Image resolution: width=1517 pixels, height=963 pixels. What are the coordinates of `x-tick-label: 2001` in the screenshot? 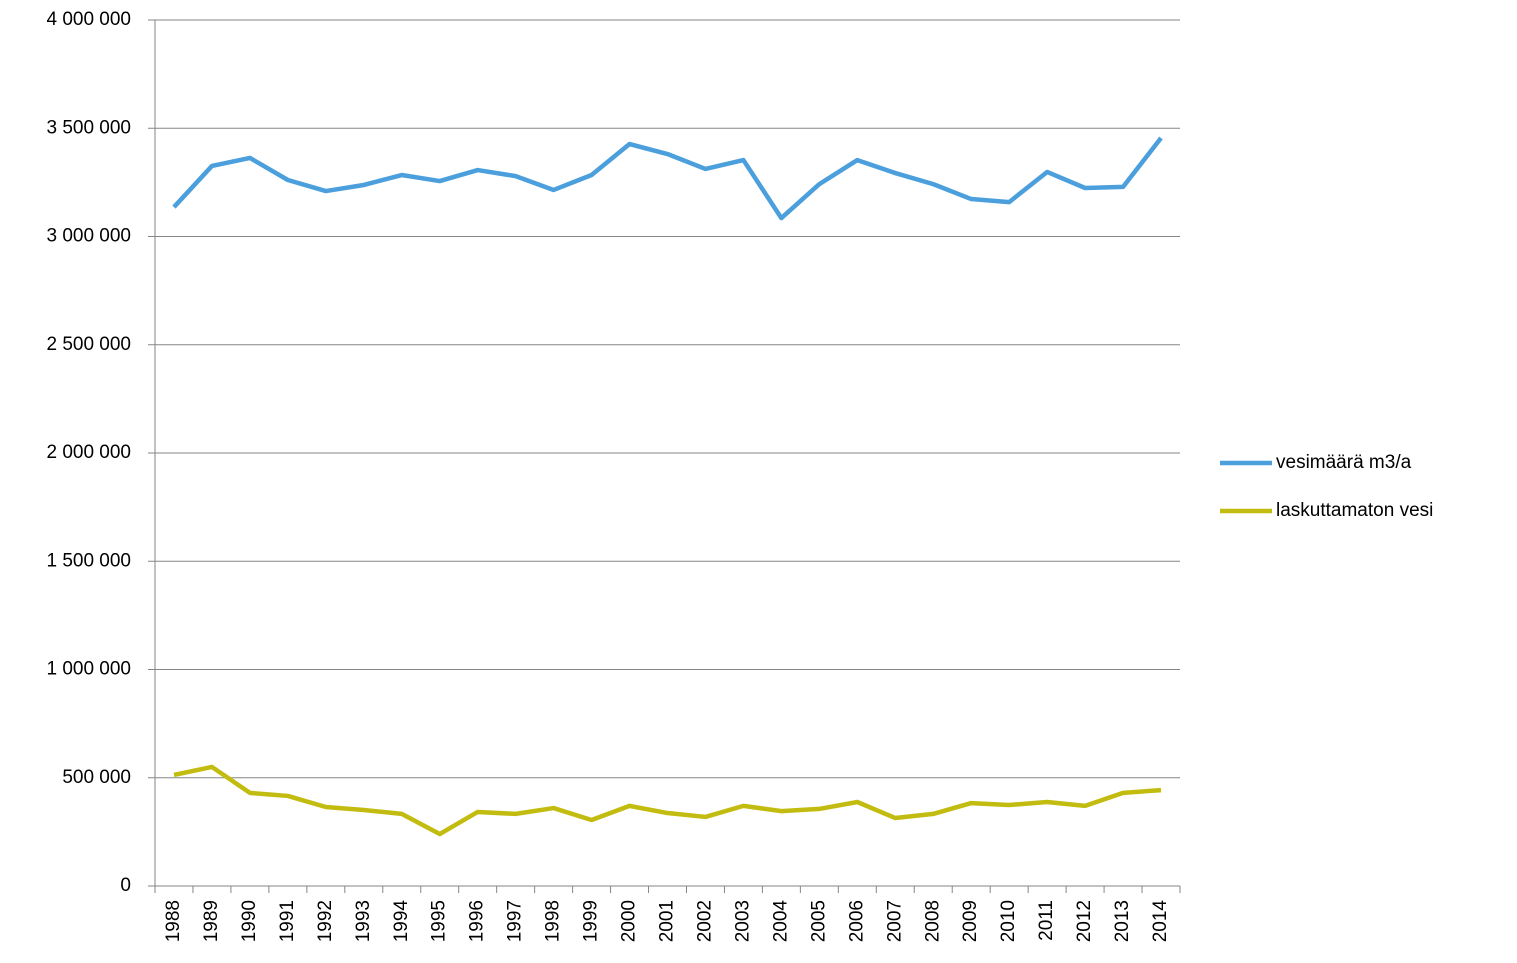 It's located at (667, 921).